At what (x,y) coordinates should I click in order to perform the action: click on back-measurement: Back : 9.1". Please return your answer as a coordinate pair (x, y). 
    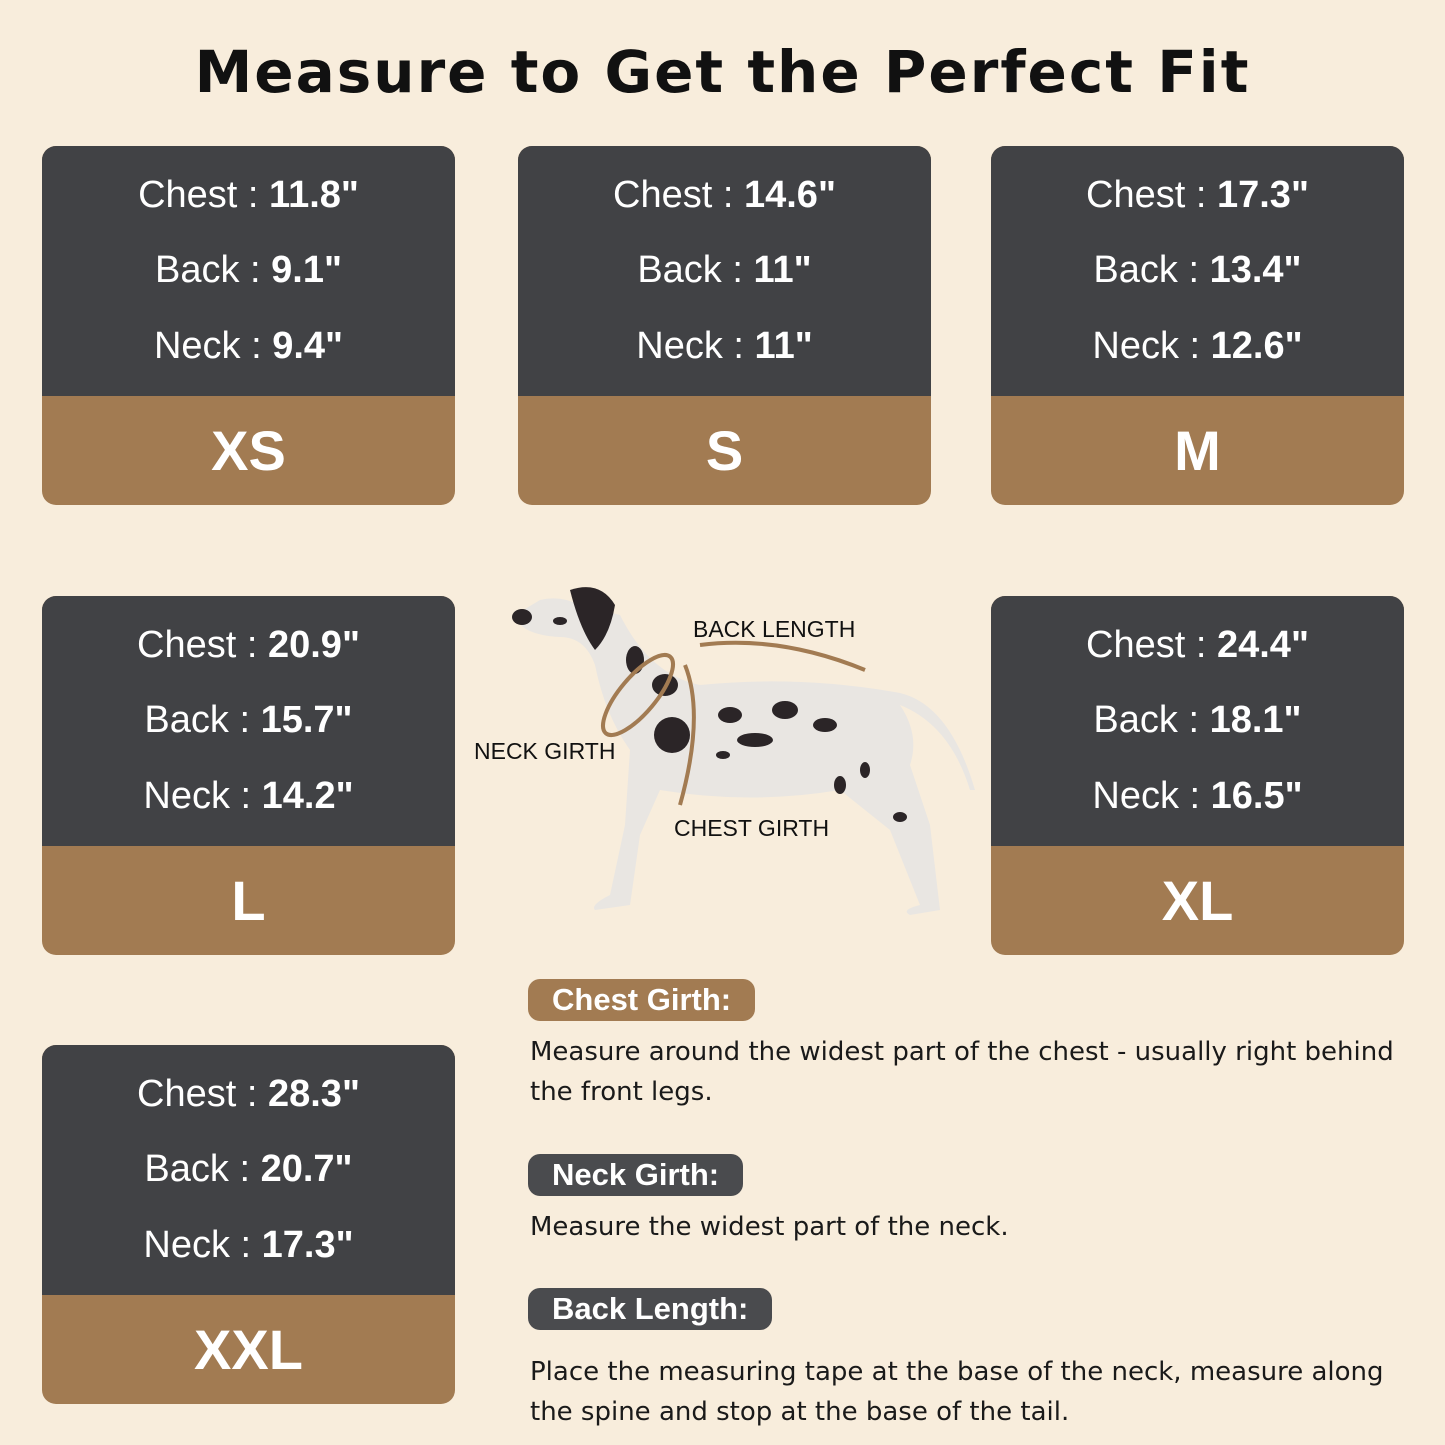
    Looking at the image, I should click on (248, 270).